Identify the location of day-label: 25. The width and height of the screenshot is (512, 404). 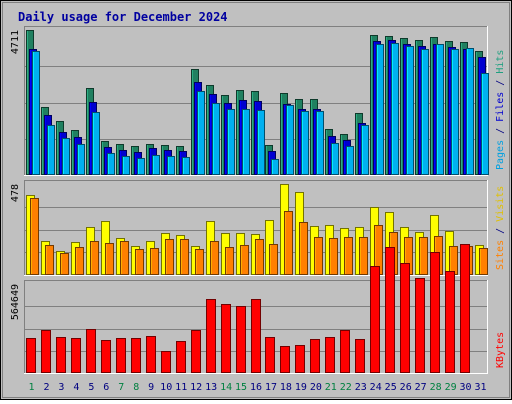
(391, 387).